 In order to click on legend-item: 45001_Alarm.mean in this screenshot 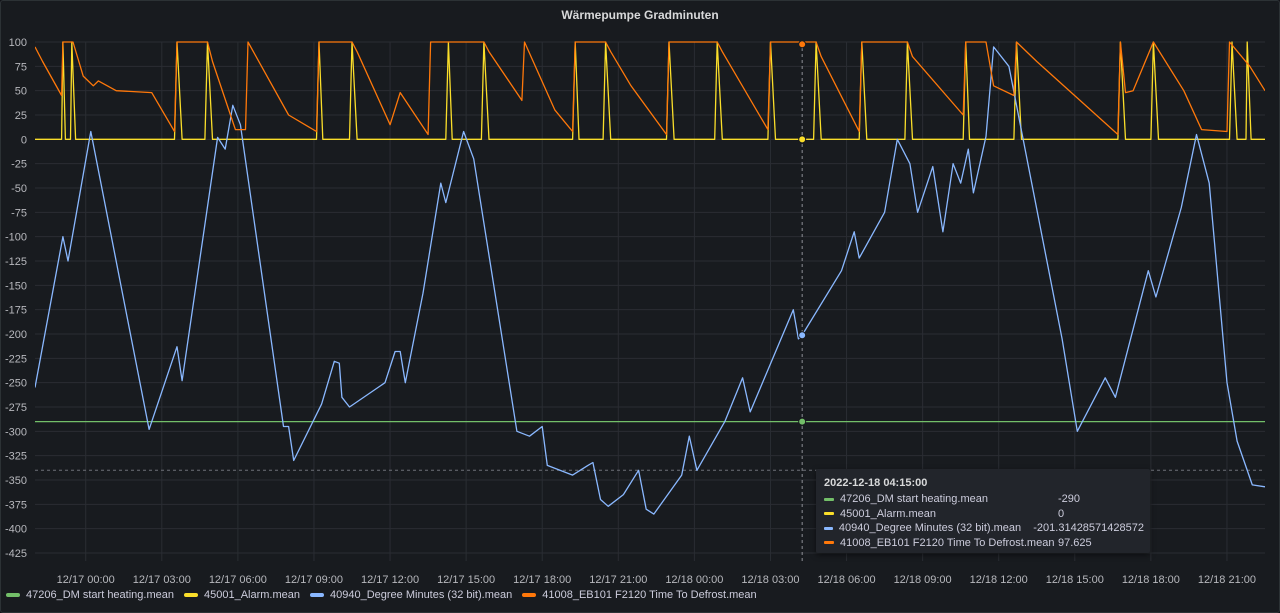, I will do `click(241, 595)`.